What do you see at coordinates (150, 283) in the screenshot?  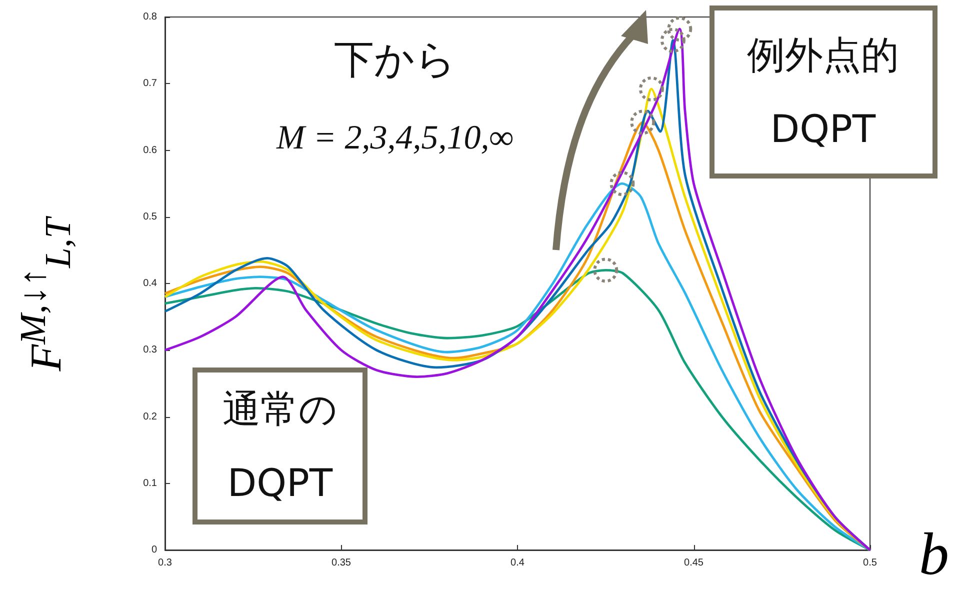 I see `y-tick-label: 0.4` at bounding box center [150, 283].